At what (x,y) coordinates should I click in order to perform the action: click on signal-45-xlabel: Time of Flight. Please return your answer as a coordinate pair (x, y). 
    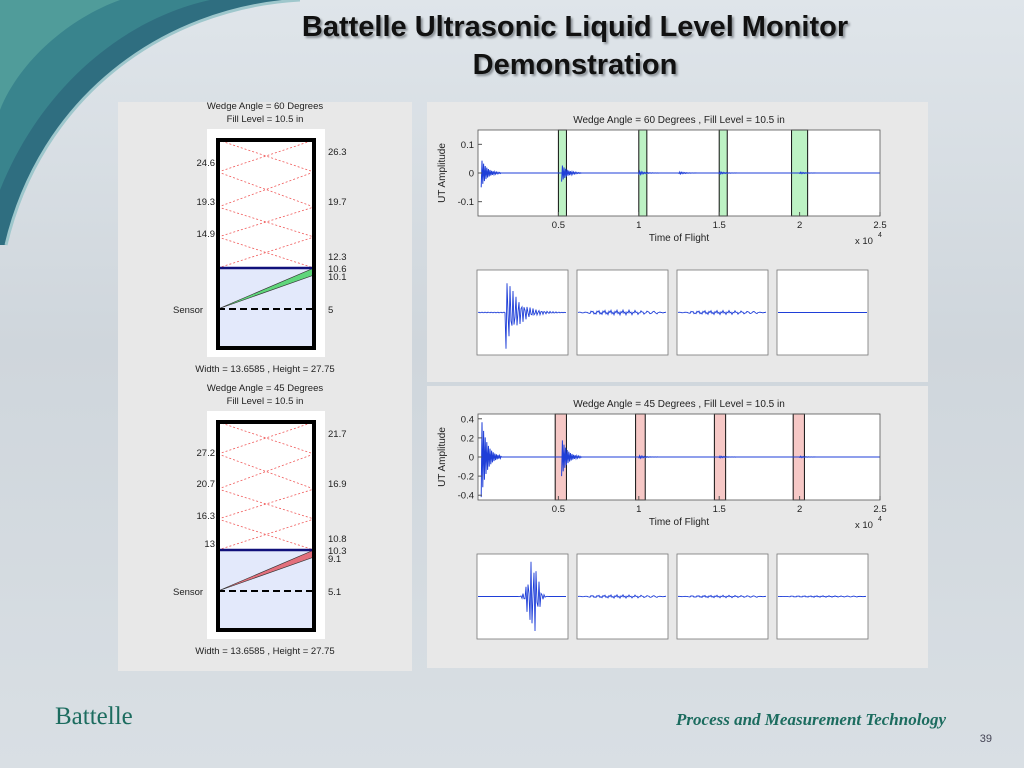
    Looking at the image, I should click on (679, 522).